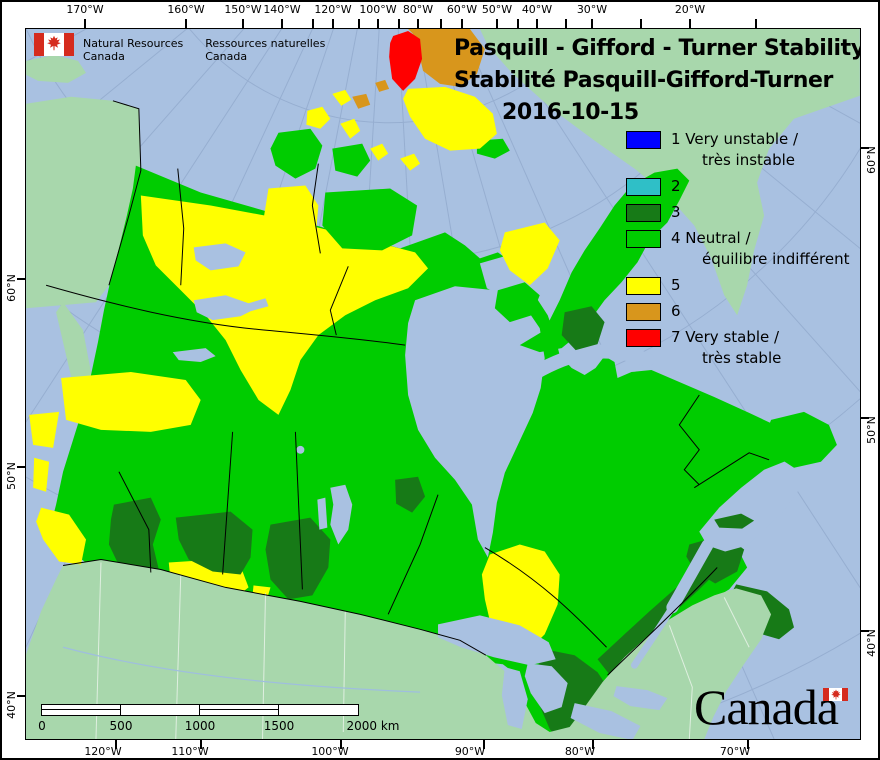 This screenshot has width=880, height=760. What do you see at coordinates (766, 707) in the screenshot?
I see `wordmark-text: Canada` at bounding box center [766, 707].